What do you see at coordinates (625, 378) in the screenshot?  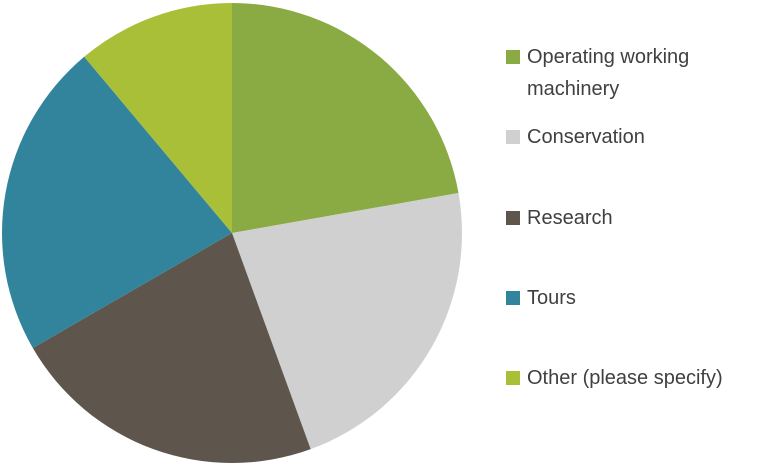 I see `legend-label: Other (please specify)` at bounding box center [625, 378].